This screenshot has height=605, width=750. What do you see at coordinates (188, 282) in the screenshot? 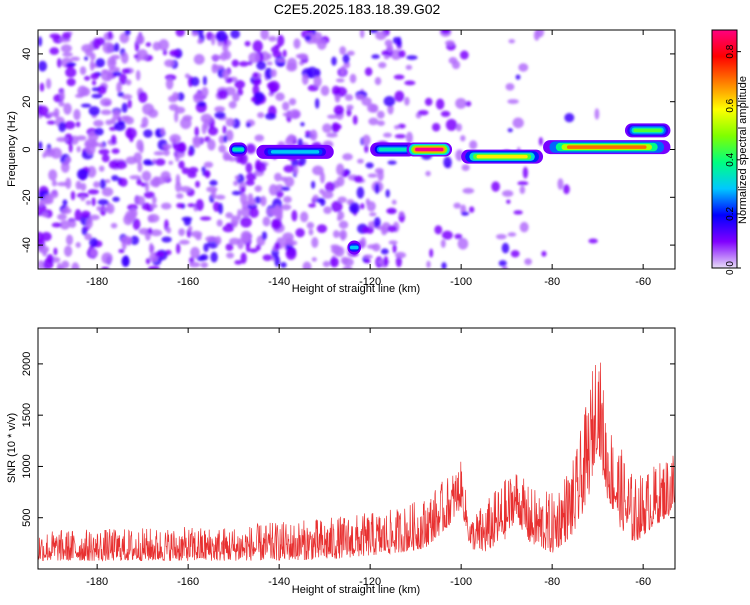
I see `x-tick-label: -160` at bounding box center [188, 282].